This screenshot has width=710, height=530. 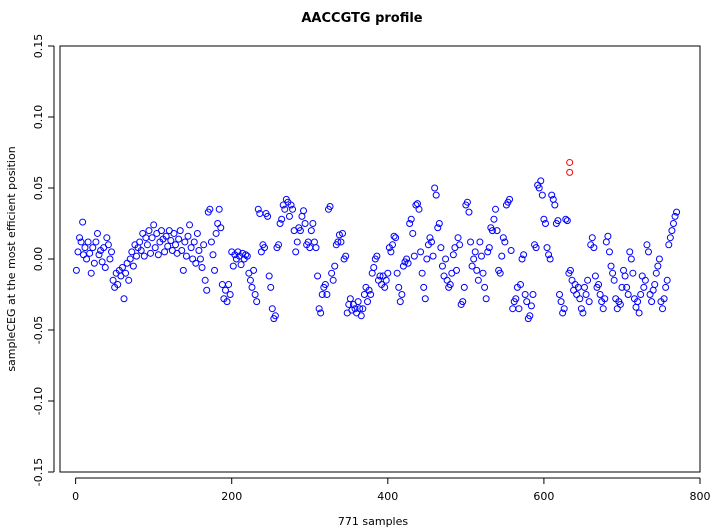 I want to click on x-tick-label: 0, so click(x=75, y=496).